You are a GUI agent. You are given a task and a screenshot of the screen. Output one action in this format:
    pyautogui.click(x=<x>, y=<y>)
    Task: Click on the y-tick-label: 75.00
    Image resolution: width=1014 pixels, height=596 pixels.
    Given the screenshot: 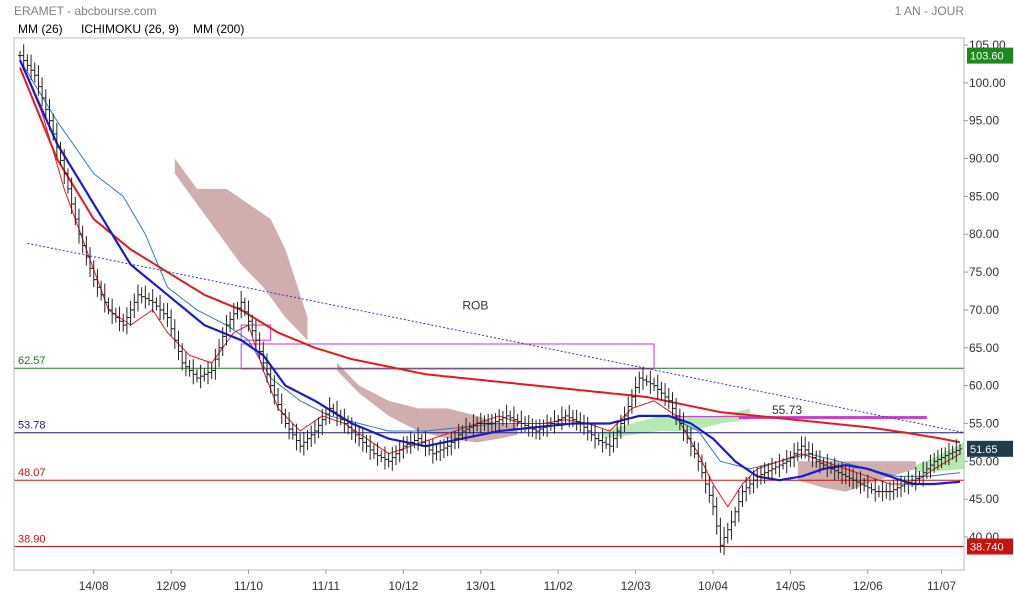 What is the action you would take?
    pyautogui.click(x=984, y=272)
    